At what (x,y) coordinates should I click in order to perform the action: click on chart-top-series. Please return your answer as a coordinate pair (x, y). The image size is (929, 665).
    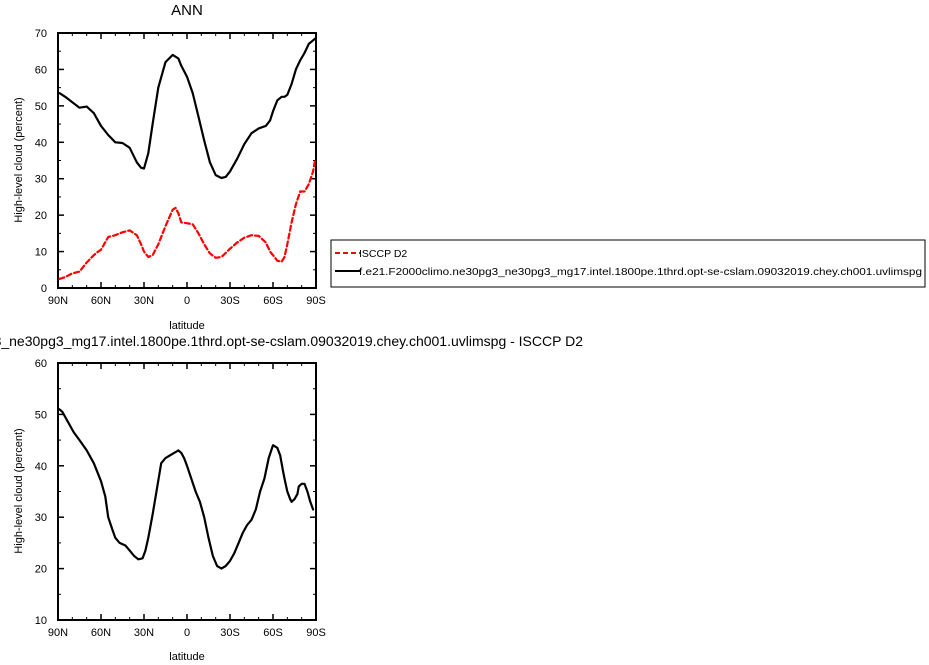
    Looking at the image, I should click on (187, 158).